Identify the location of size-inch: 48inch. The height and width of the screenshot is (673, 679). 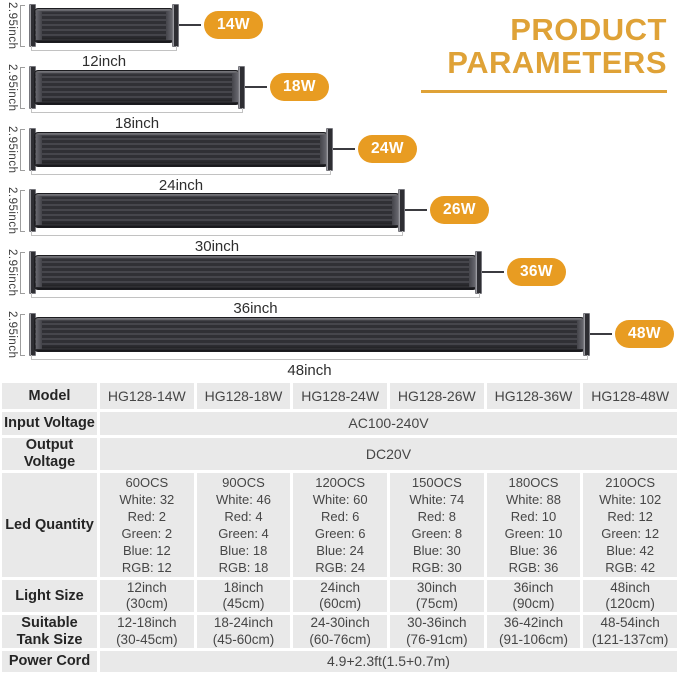
(630, 587).